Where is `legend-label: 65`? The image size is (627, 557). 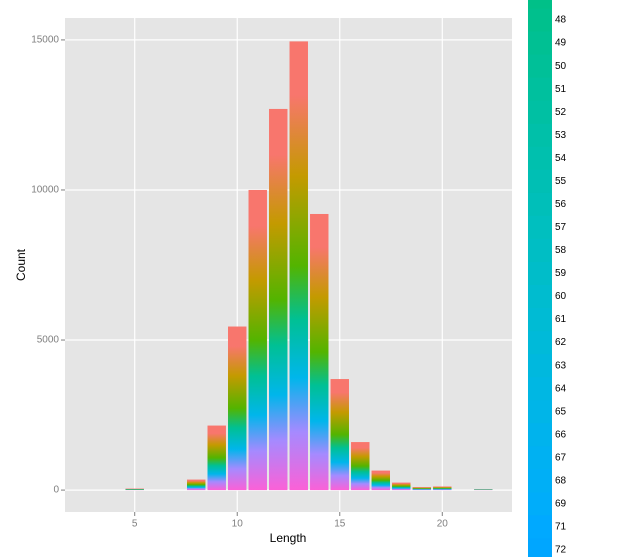
legend-label: 65 is located at coordinates (561, 411).